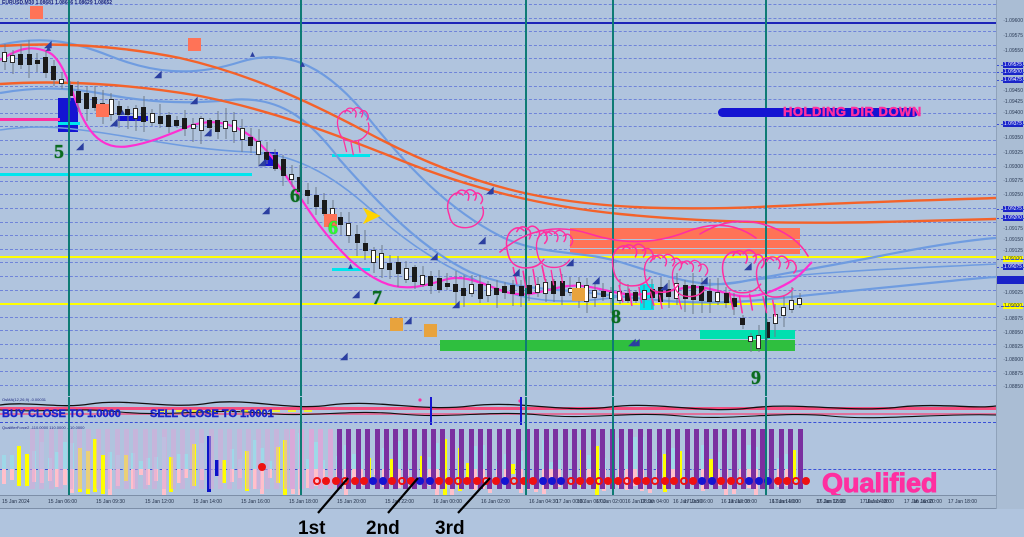 Image resolution: width=1024 pixels, height=537 pixels. What do you see at coordinates (1013, 319) in the screenshot?
I see `price-axis-label: 1.08975` at bounding box center [1013, 319].